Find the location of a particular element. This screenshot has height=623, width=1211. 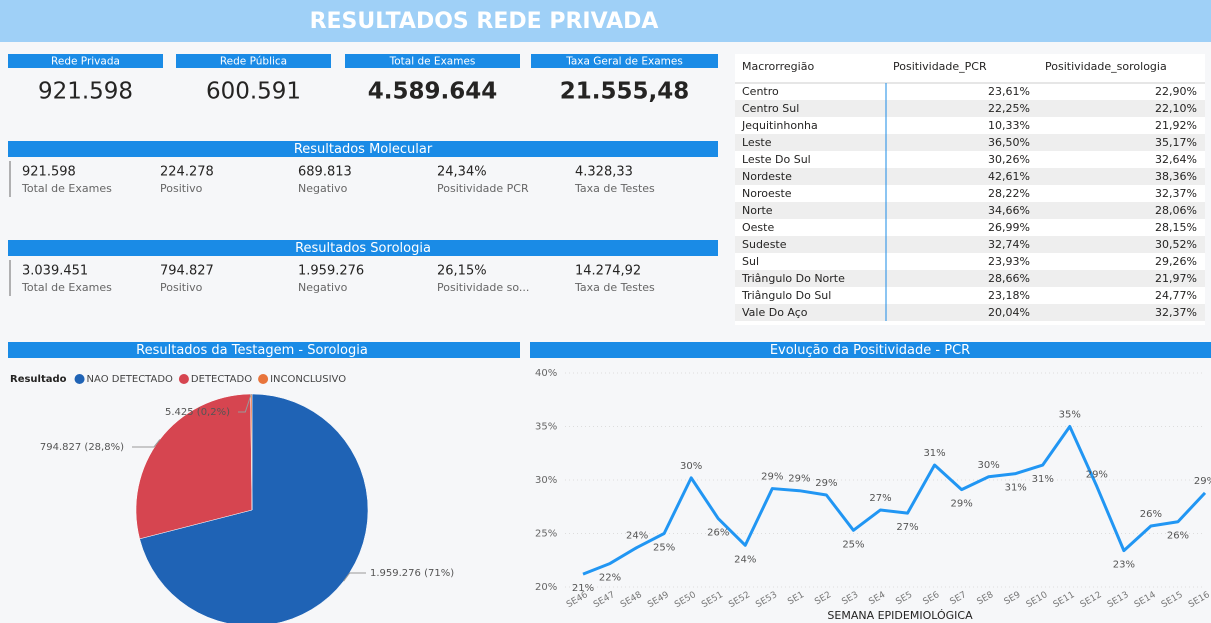

table-cell: Leste is located at coordinates (757, 142).